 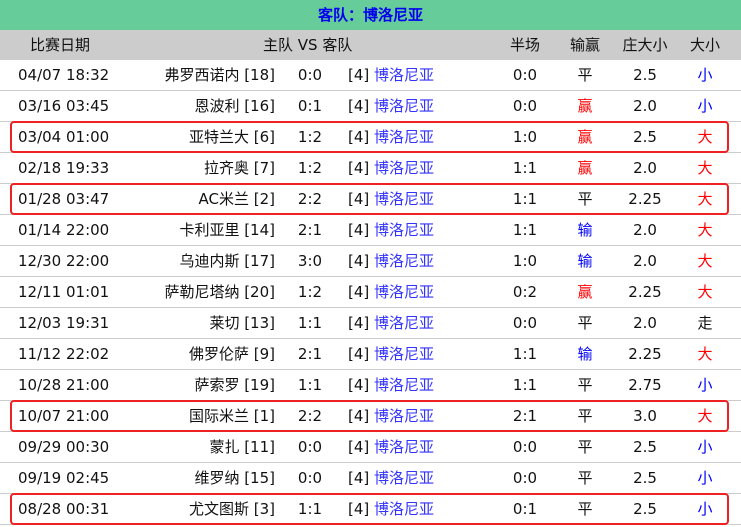 What do you see at coordinates (370, 45) in the screenshot?
I see `header-row: 比赛日期 主队 VS 客队 半场 输赢 庄大小 大小` at bounding box center [370, 45].